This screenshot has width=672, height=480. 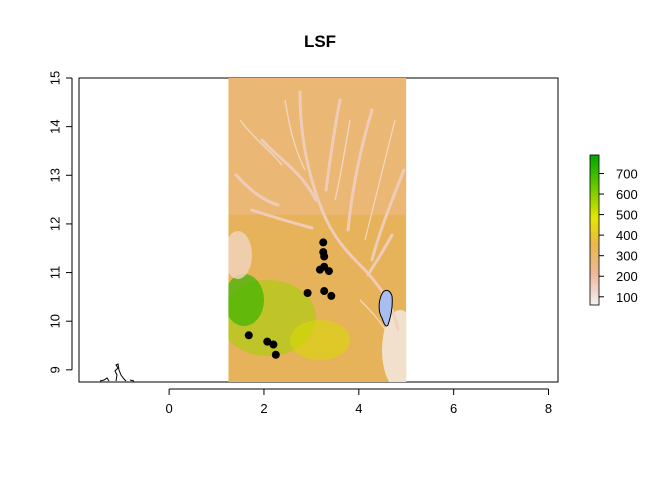 I want to click on x-tick-label: 8, so click(x=548, y=408).